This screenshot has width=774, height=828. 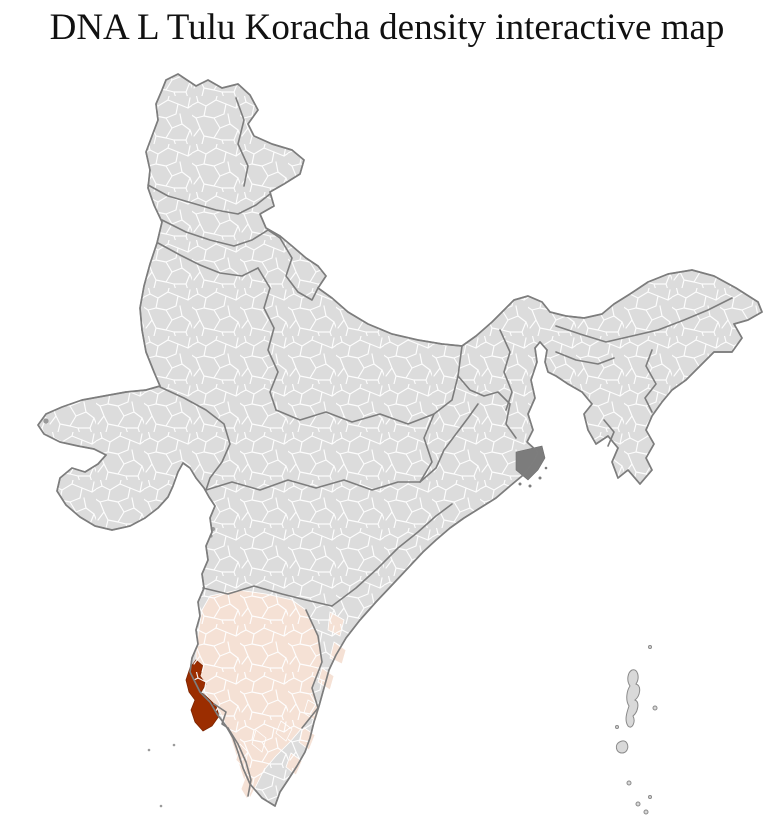 What do you see at coordinates (531, 466) in the screenshot?
I see `sundarbans-delta` at bounding box center [531, 466].